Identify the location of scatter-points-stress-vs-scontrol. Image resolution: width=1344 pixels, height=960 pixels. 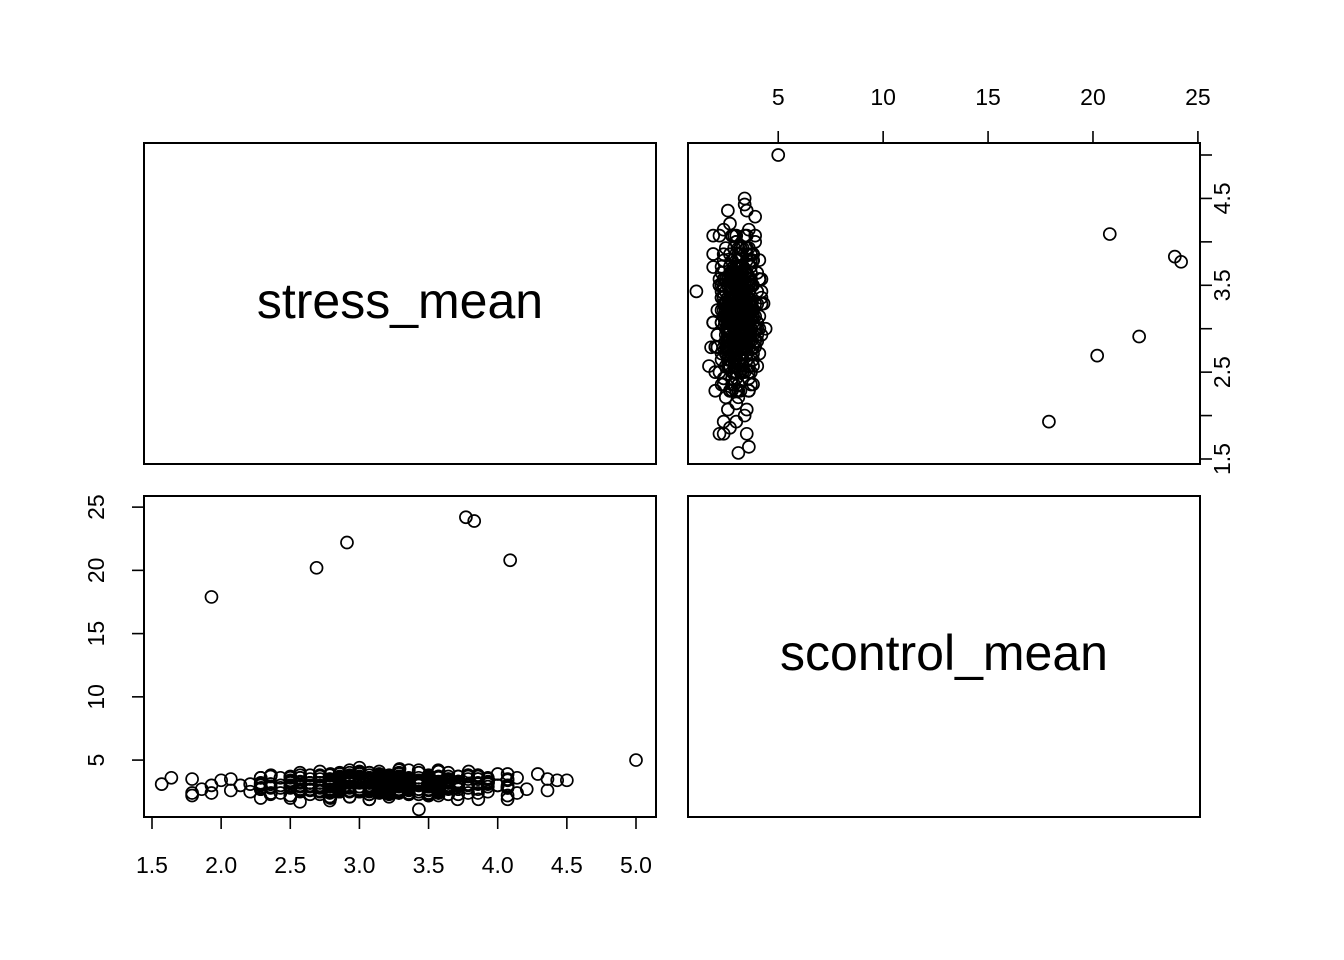
(398, 663).